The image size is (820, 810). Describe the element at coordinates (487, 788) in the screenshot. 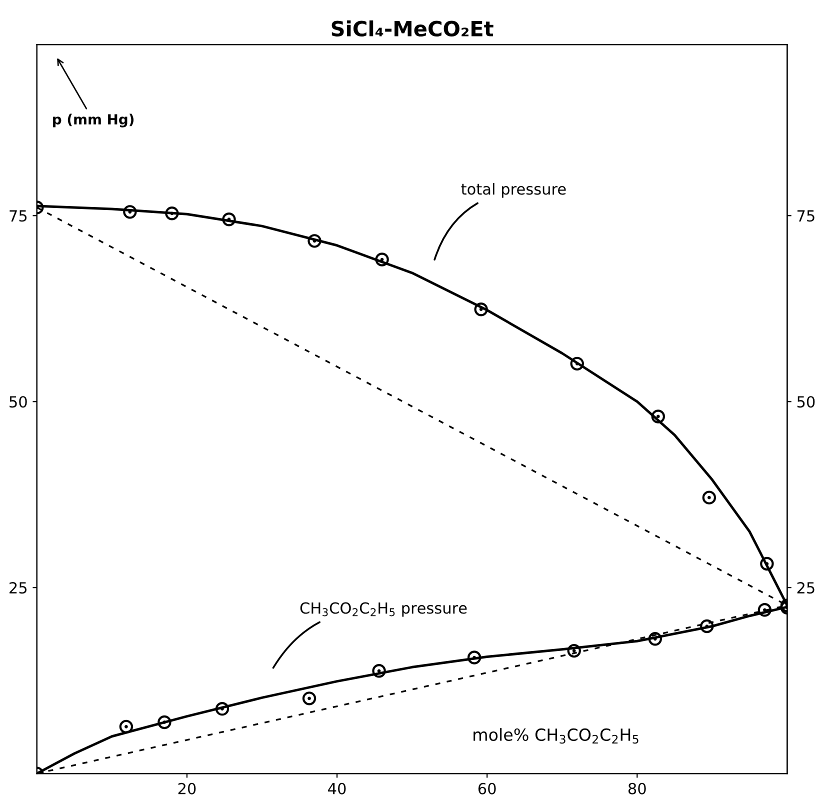

I see `x-tick-label: 60` at that location.